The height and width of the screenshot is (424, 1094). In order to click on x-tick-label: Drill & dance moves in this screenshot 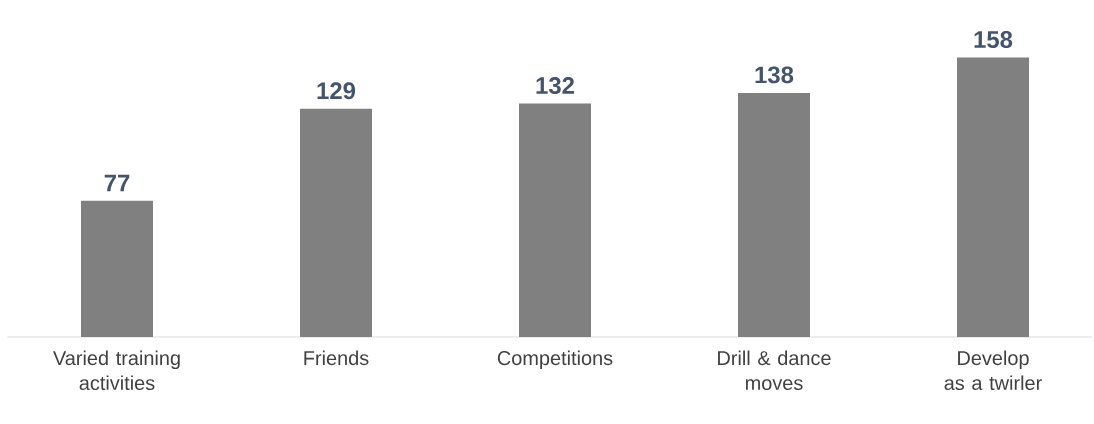, I will do `click(774, 370)`.